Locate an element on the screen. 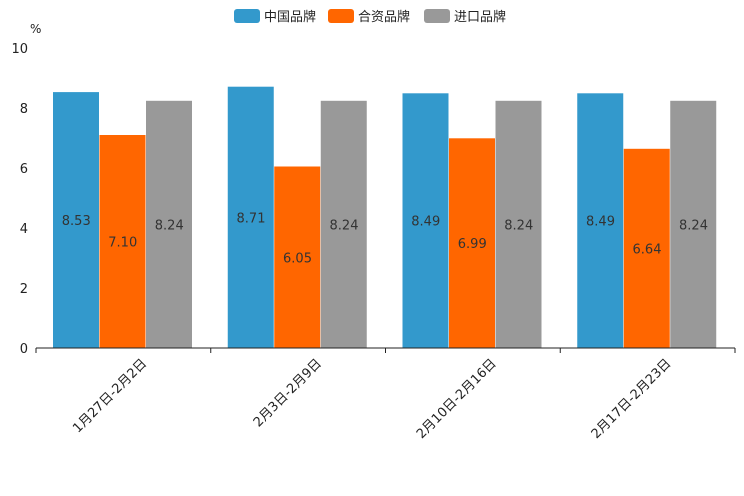 The width and height of the screenshot is (744, 496). data-label: 6.99 is located at coordinates (472, 244).